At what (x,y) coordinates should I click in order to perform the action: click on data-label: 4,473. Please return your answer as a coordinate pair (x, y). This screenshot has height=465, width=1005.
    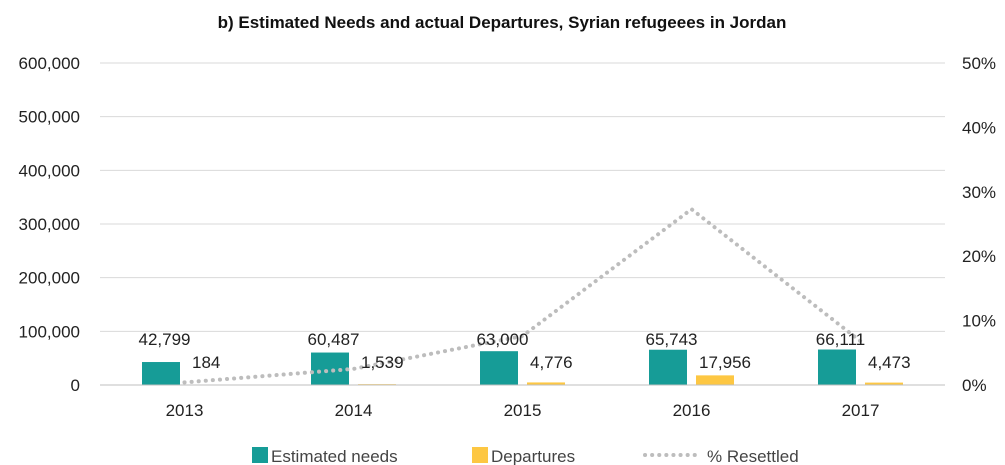
    Looking at the image, I should click on (889, 362).